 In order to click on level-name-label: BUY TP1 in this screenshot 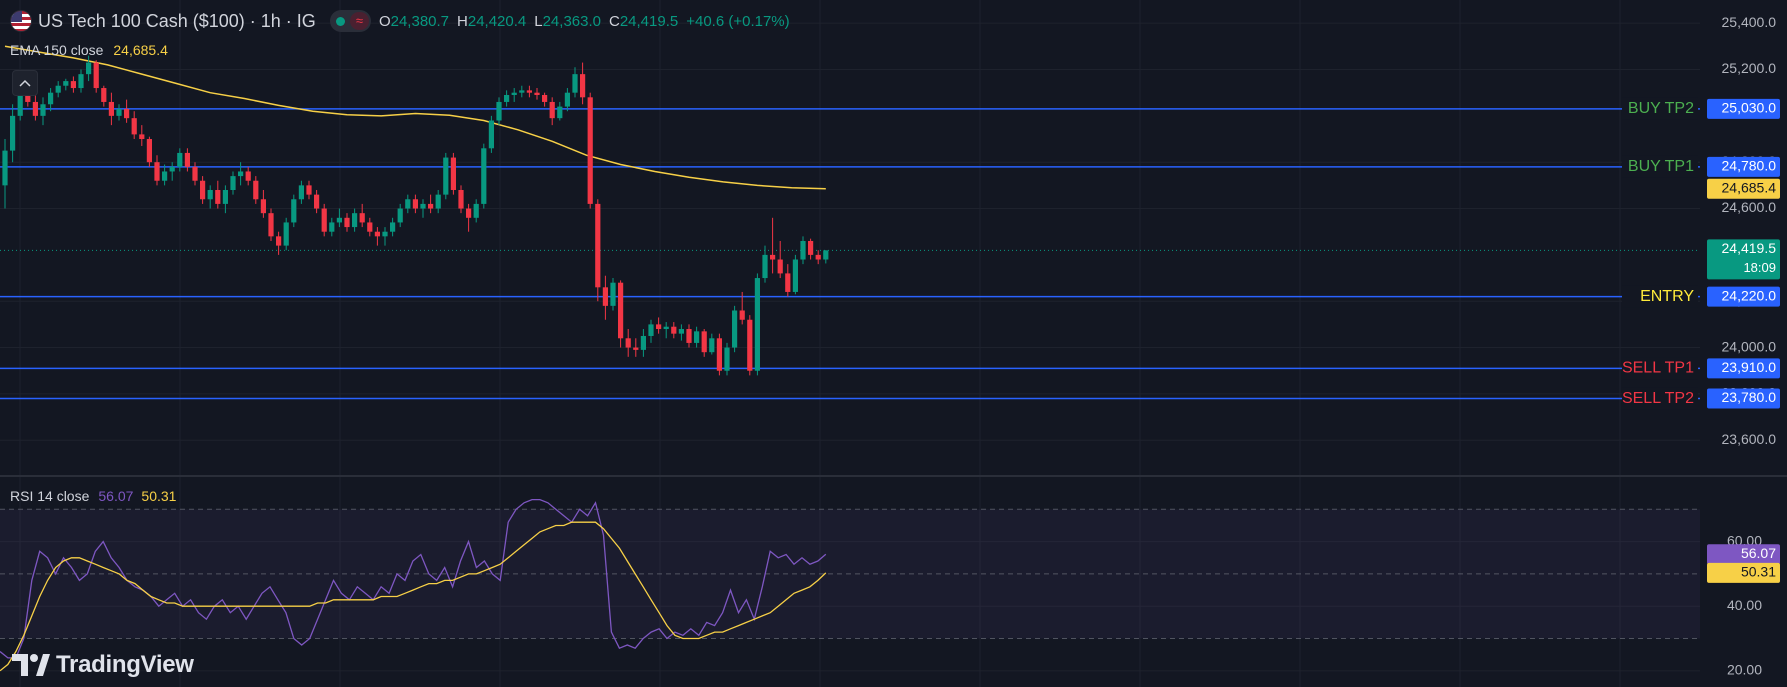, I will do `click(1661, 166)`.